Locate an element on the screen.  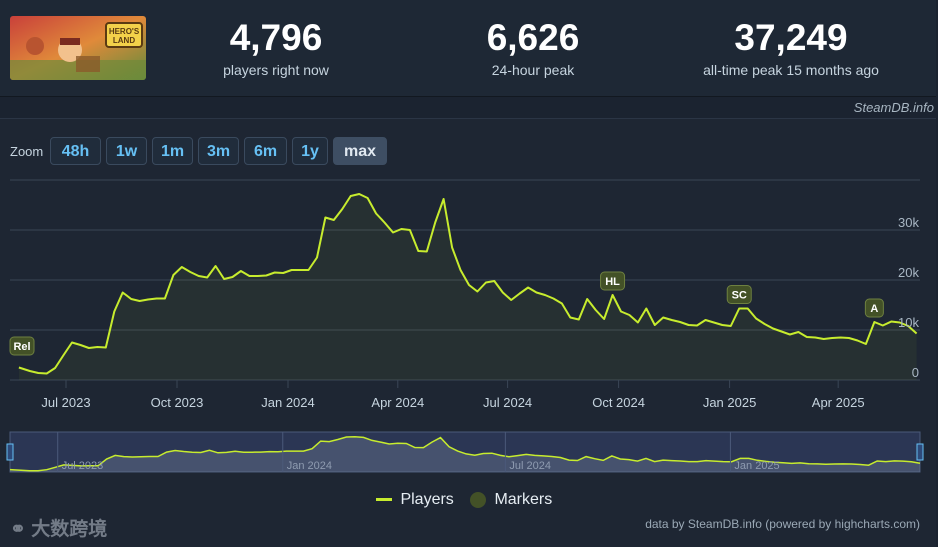
x-tick-label: Oct 2023 is located at coordinates (177, 402).